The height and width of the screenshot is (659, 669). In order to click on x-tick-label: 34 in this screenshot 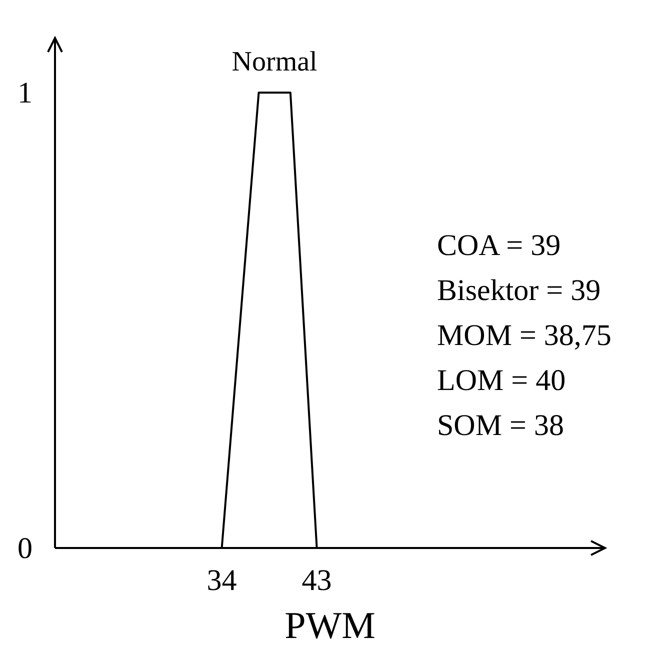, I will do `click(221, 580)`.